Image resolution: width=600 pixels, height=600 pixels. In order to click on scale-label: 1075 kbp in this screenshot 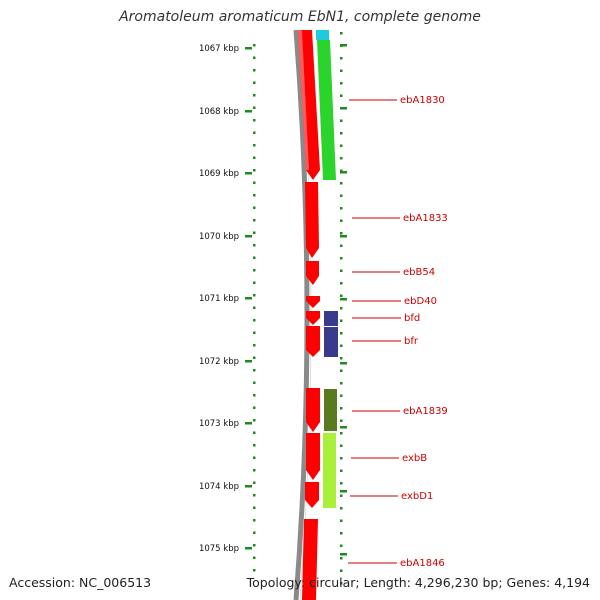, I will do `click(219, 549)`.